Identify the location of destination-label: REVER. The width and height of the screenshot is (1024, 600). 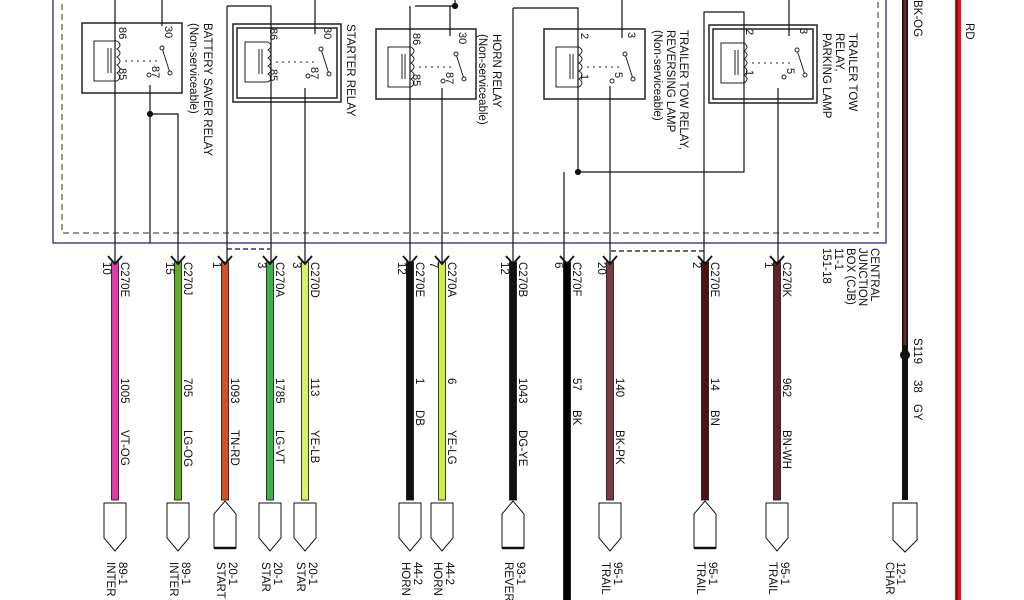
(508, 581).